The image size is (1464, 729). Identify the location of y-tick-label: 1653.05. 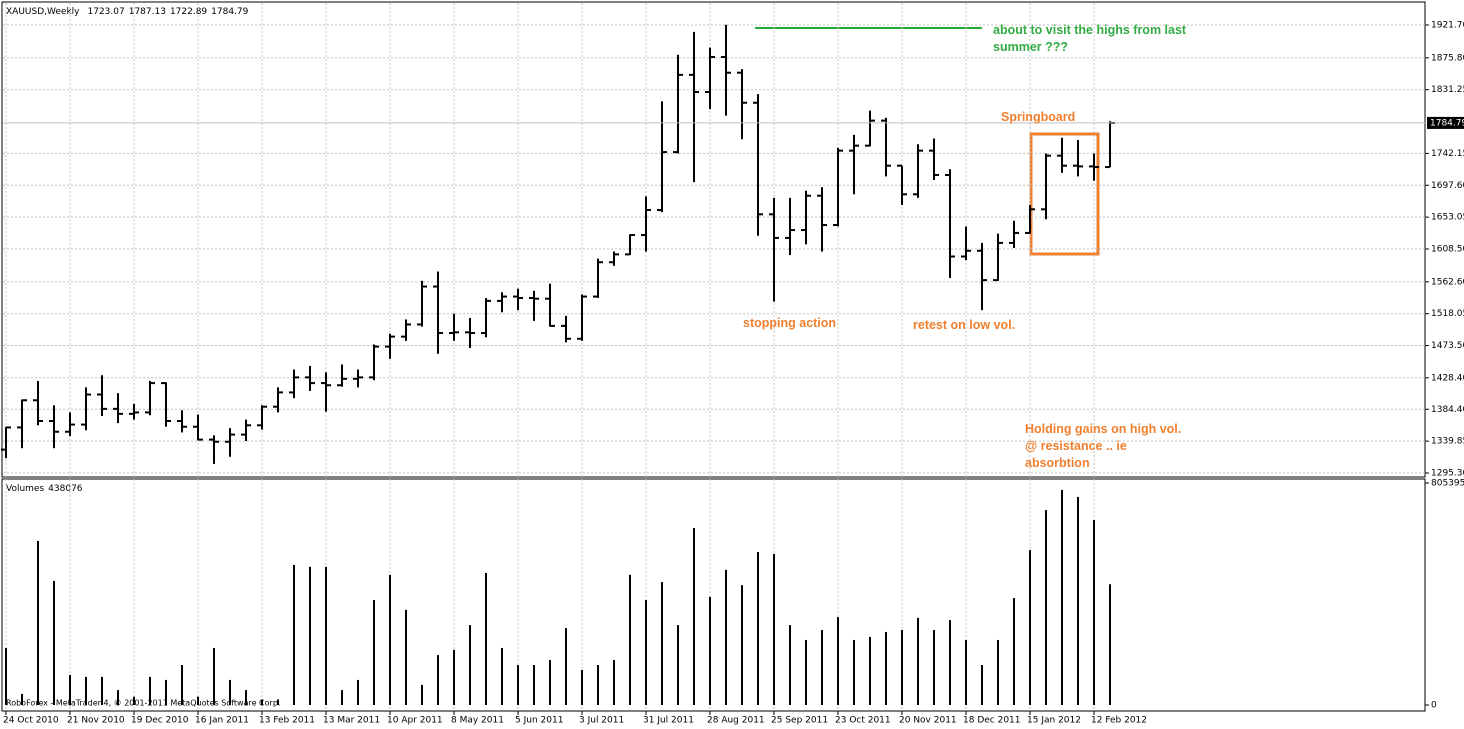
(1447, 218).